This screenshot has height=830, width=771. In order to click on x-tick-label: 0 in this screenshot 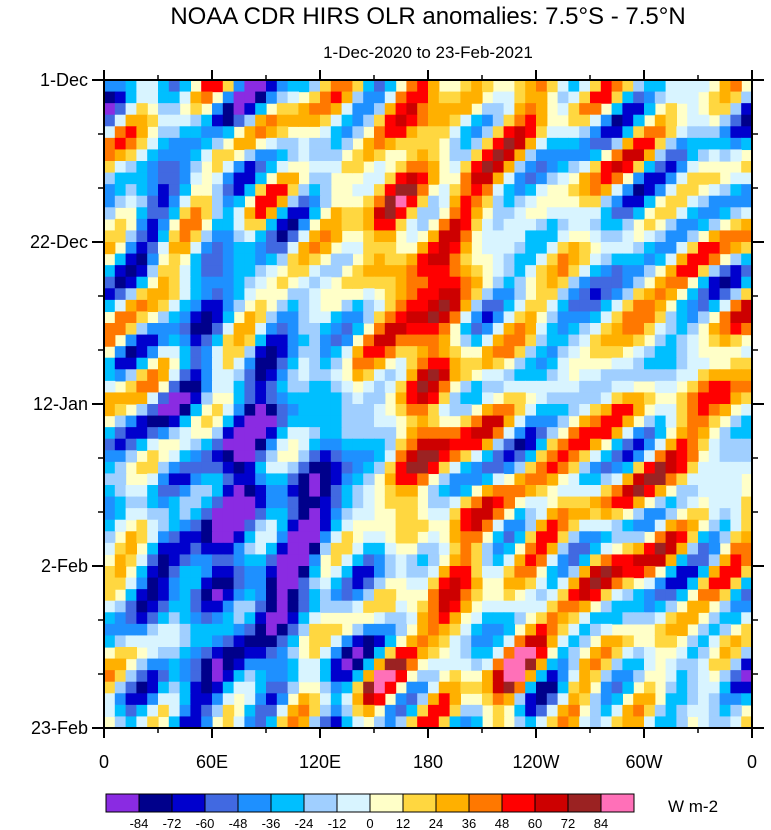, I will do `click(104, 762)`.